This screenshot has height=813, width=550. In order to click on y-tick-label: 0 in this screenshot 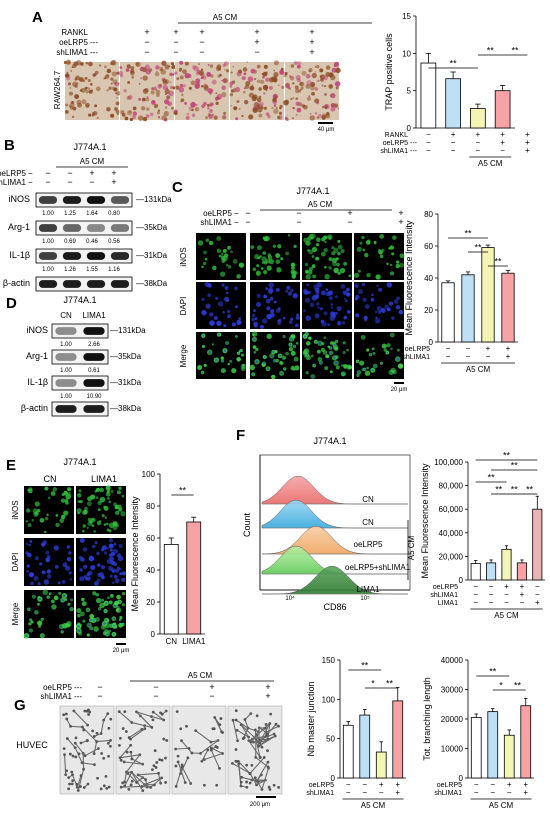, I will do `click(409, 128)`.